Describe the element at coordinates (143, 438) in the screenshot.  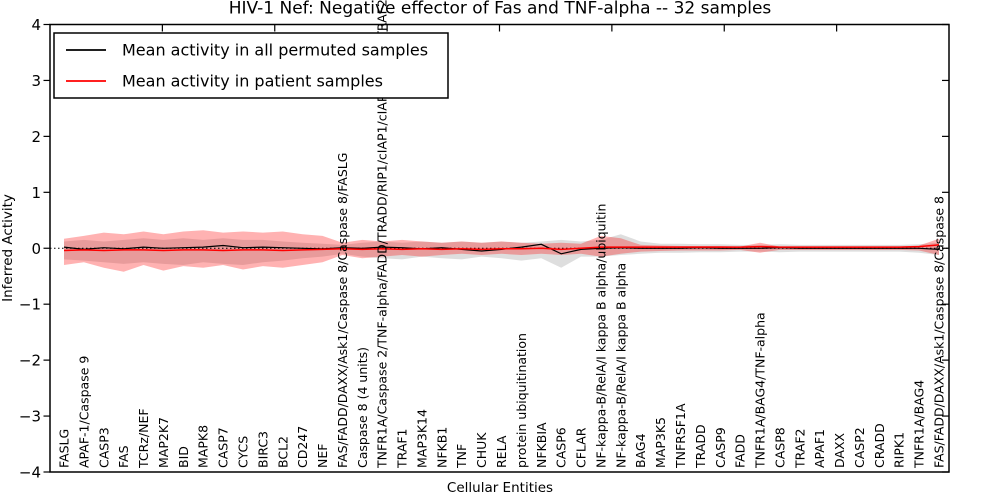
I see `x-tick-label: TCRz/NEF` at that location.